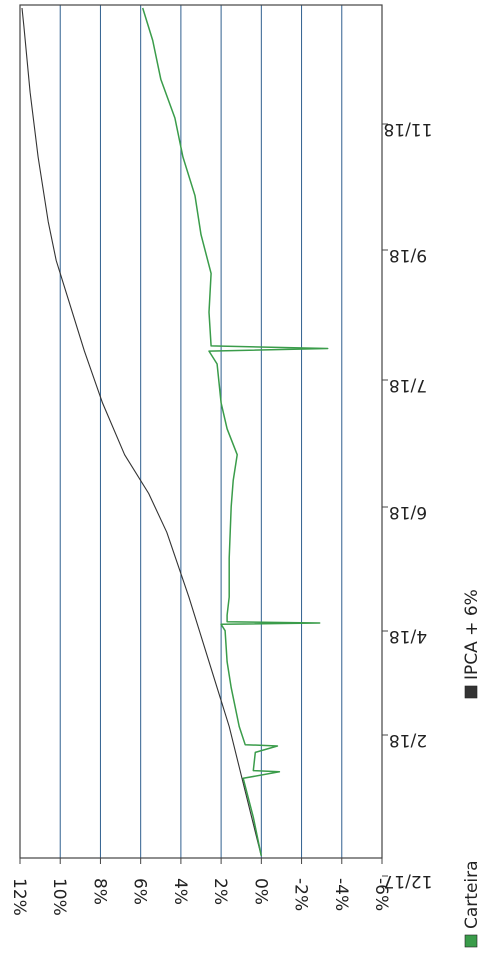 The image size is (491, 959). I want to click on y-tick-label: 0%, so click(260, 891).